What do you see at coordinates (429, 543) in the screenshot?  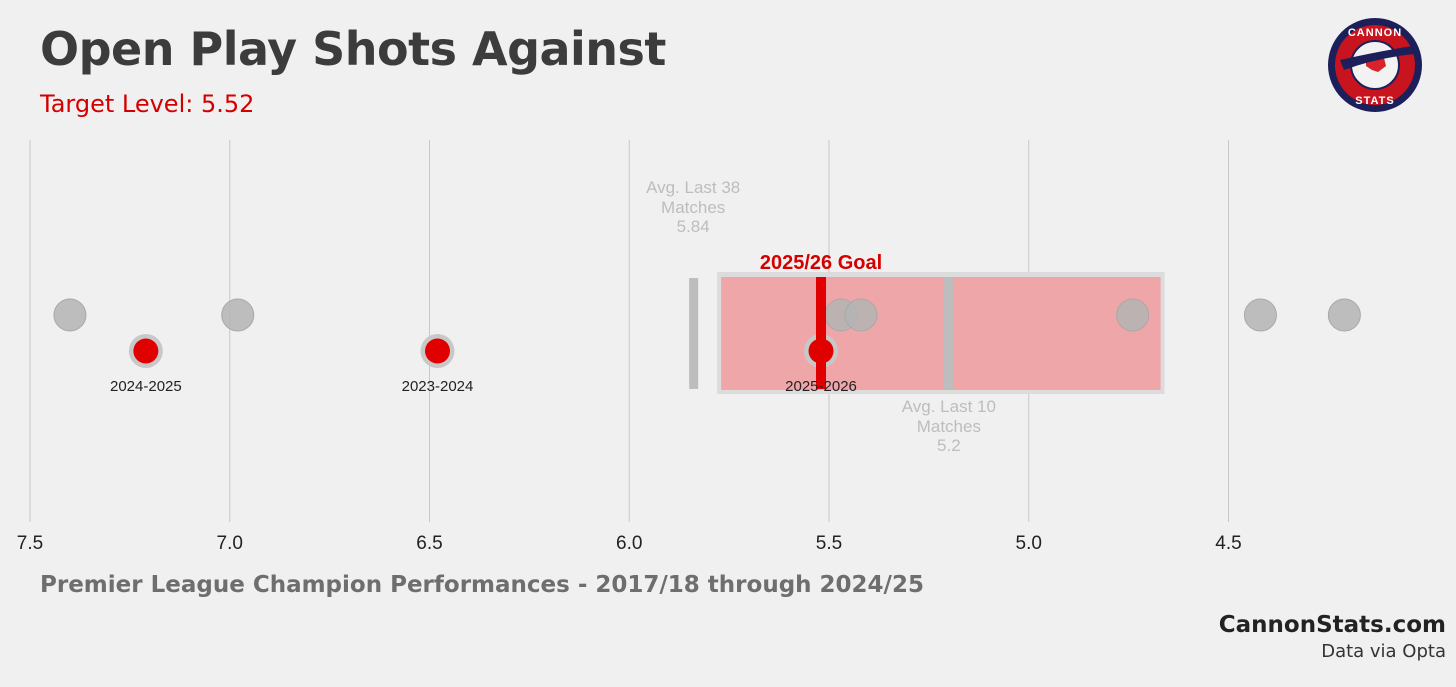 I see `x-tick-label: 6.5` at bounding box center [429, 543].